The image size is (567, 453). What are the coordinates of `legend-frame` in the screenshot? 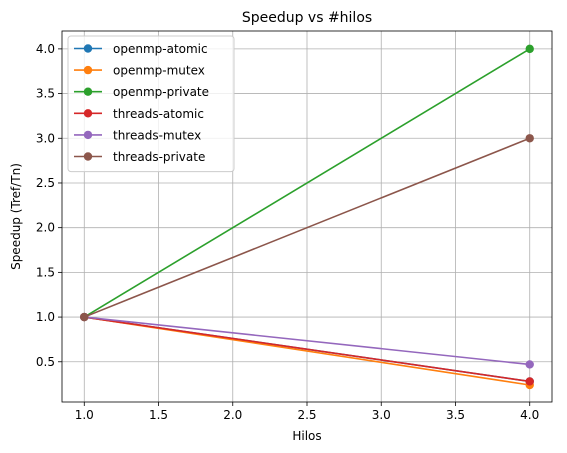 It's located at (151, 104).